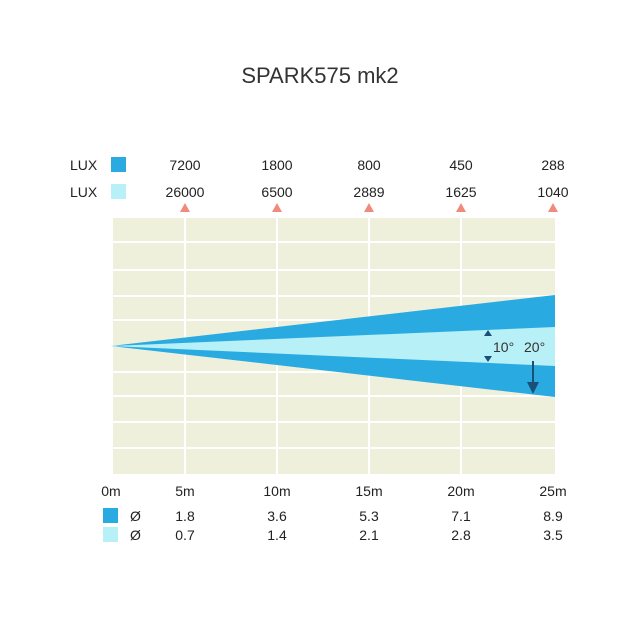 The image size is (640, 640). Describe the element at coordinates (277, 165) in the screenshot. I see `lux-wide-10m: 1800` at that location.